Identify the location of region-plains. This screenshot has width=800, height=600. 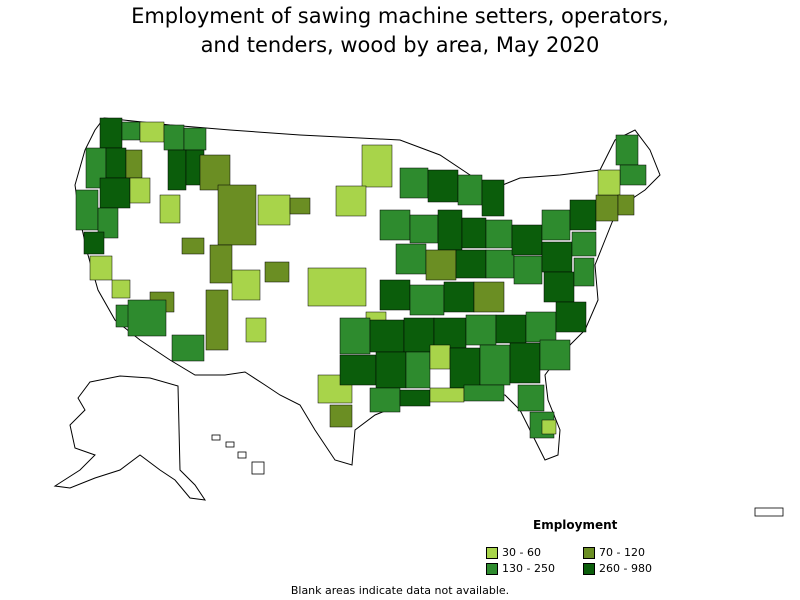
(350, 286).